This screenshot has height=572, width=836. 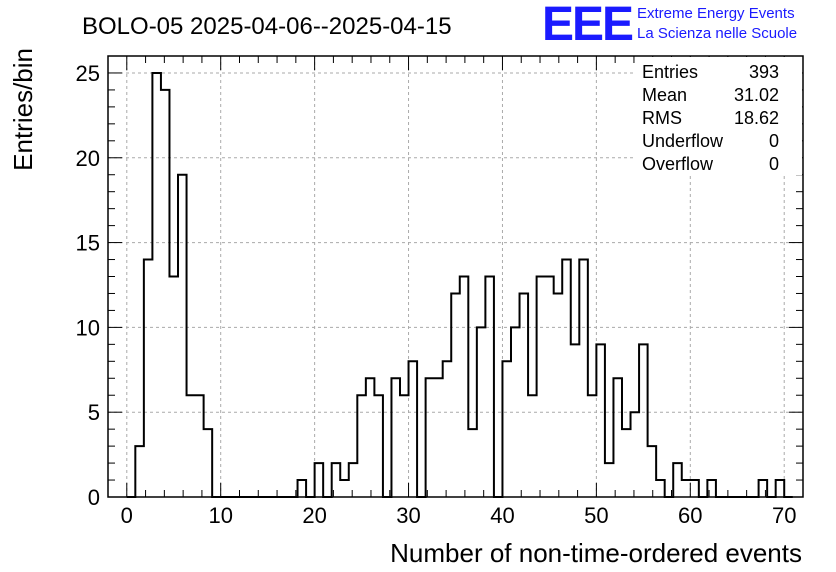 What do you see at coordinates (23, 109) in the screenshot?
I see `y-axis-label: Entries/bin` at bounding box center [23, 109].